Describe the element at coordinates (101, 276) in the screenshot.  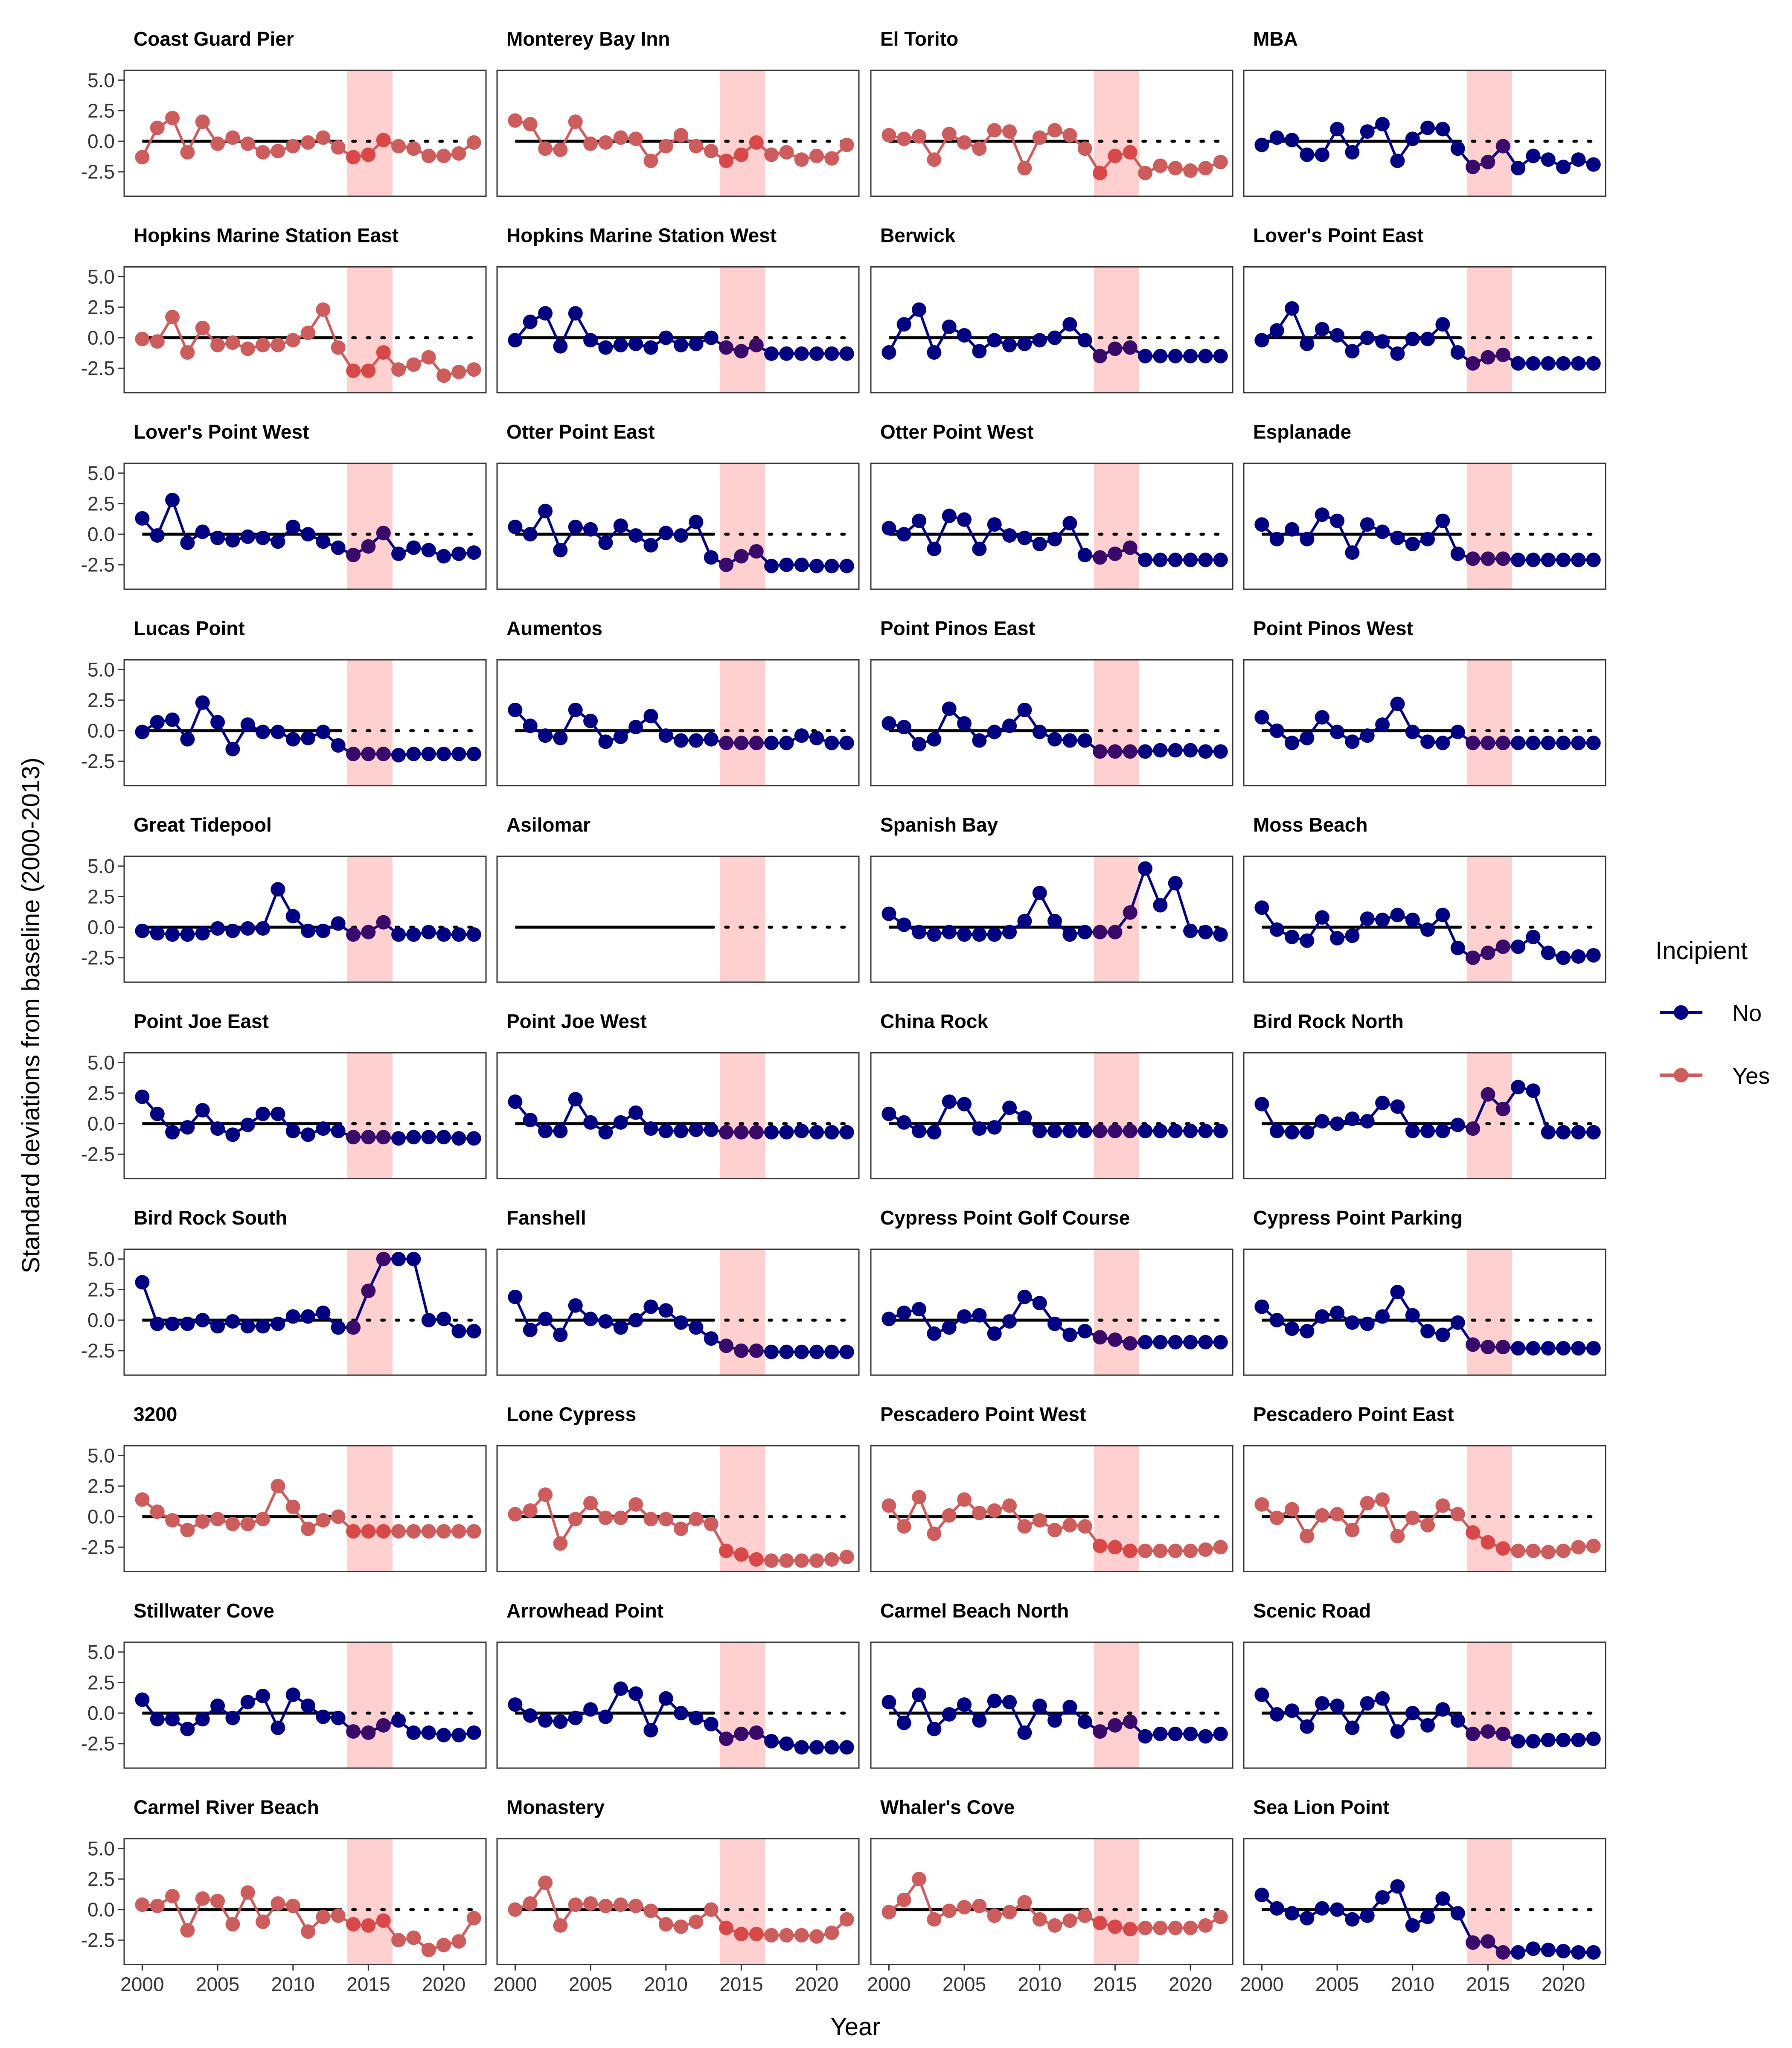
I see `y-tick-label: 5.0` at that location.